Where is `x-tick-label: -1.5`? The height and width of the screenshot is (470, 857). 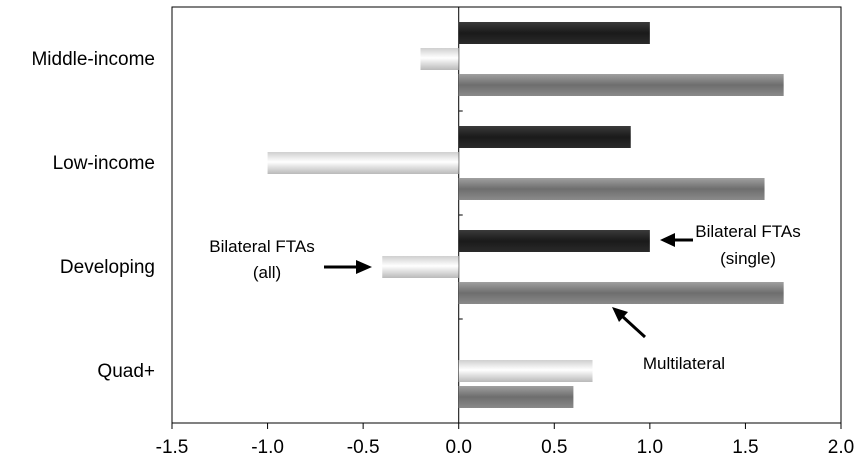 x-tick-label: -1.5 is located at coordinates (172, 447).